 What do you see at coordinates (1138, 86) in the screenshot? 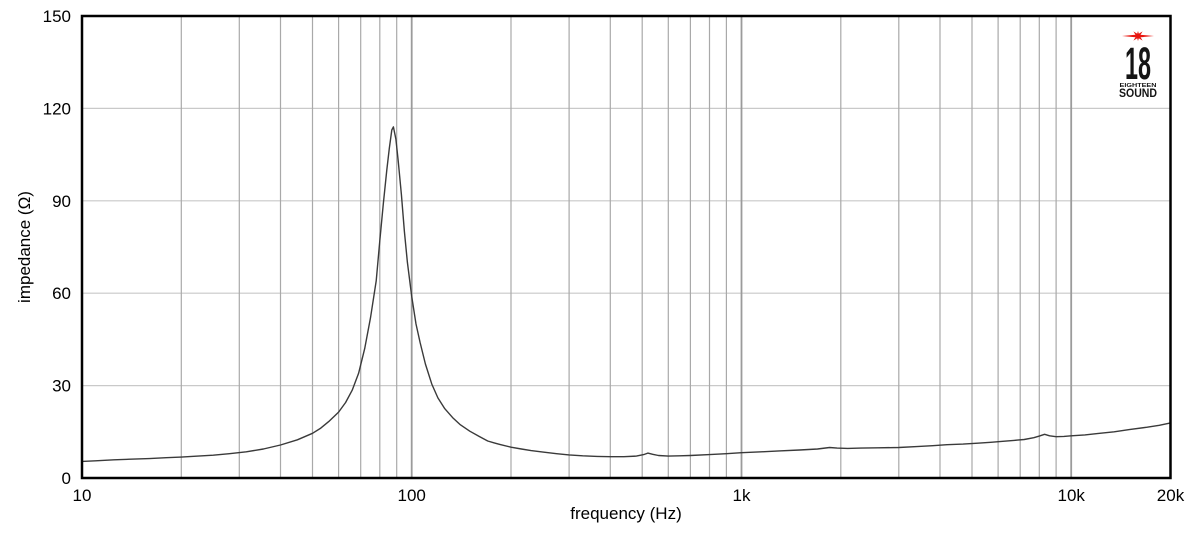
I see `logo-name-eighteen: EIGHTEEN` at bounding box center [1138, 86].